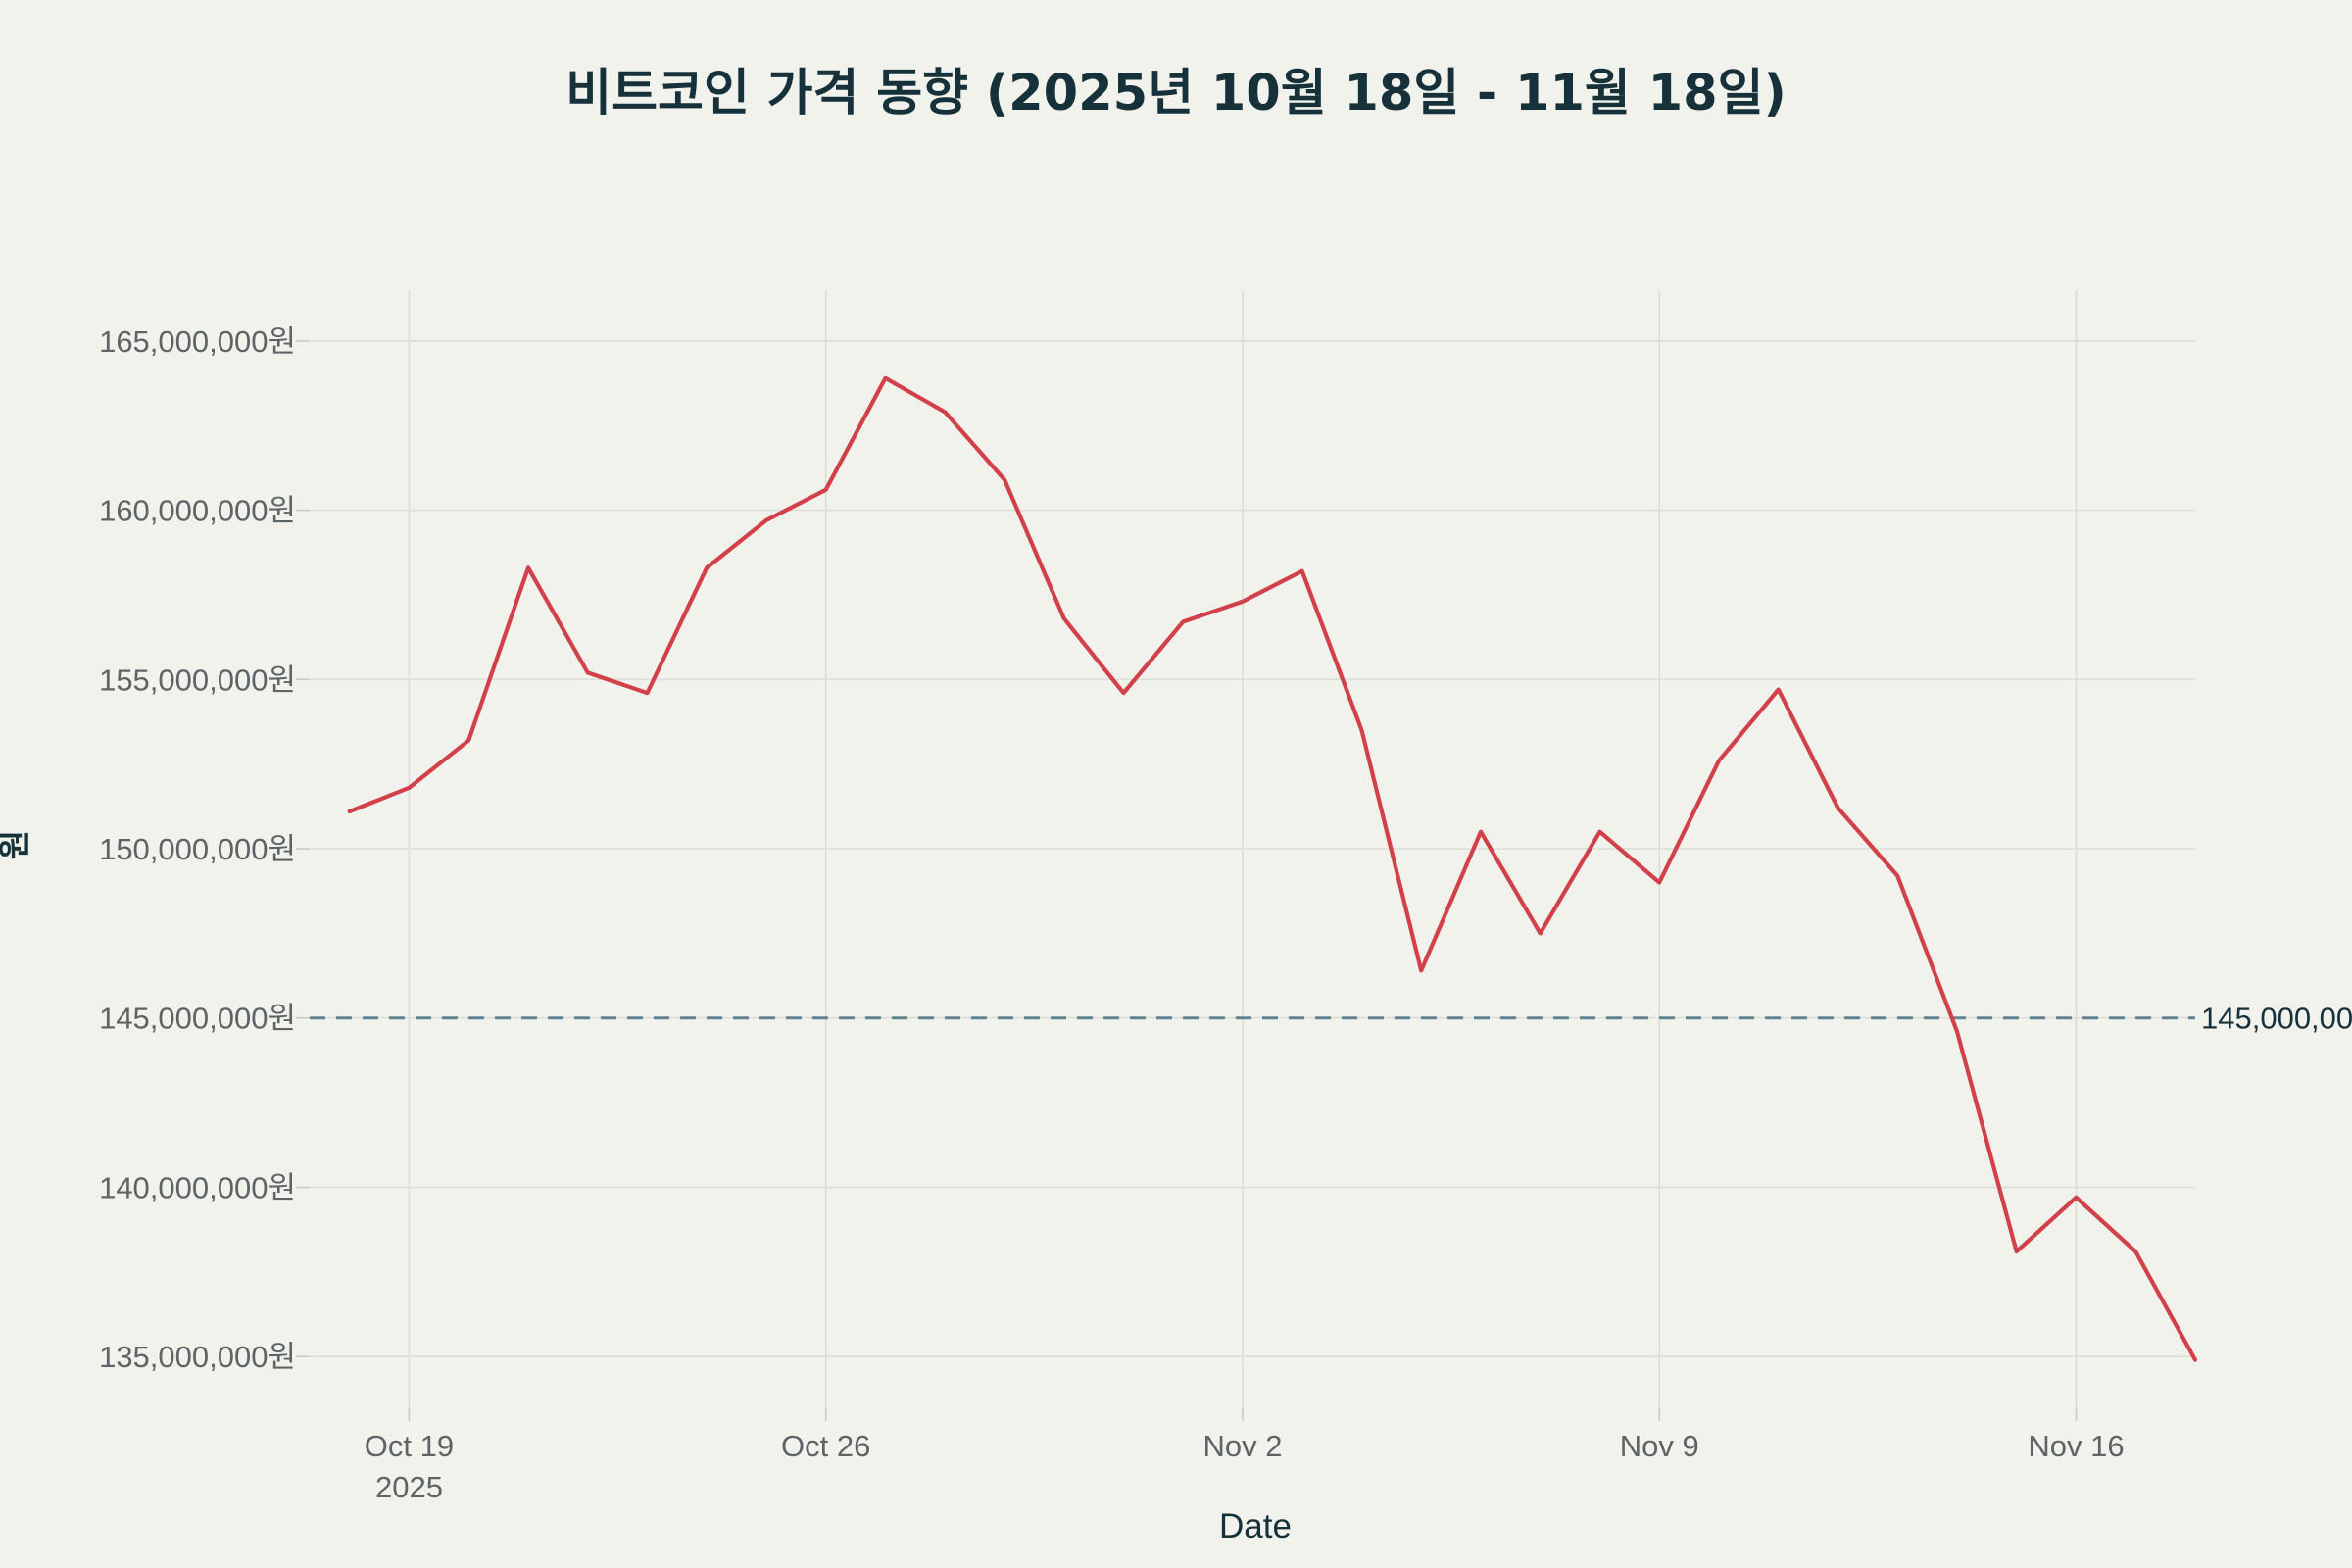 Image resolution: width=2352 pixels, height=1568 pixels. What do you see at coordinates (1242, 1446) in the screenshot?
I see `x-tick-label: Nov 2` at bounding box center [1242, 1446].